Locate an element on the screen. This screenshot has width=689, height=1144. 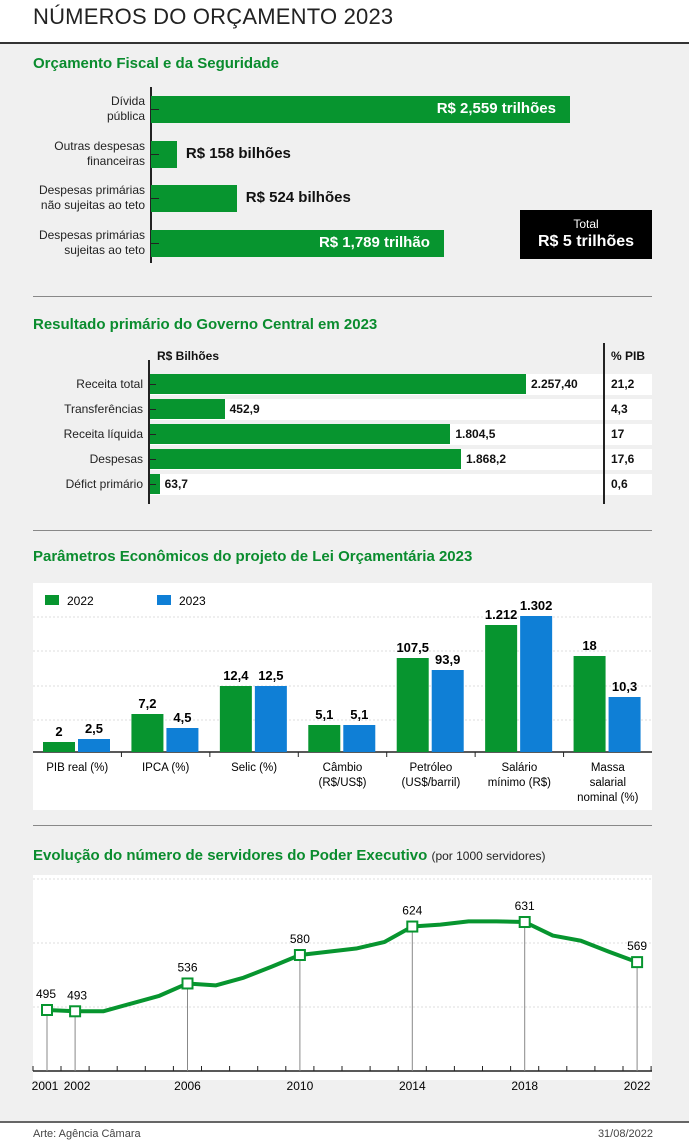
category-label: Salário is located at coordinates (519, 768).